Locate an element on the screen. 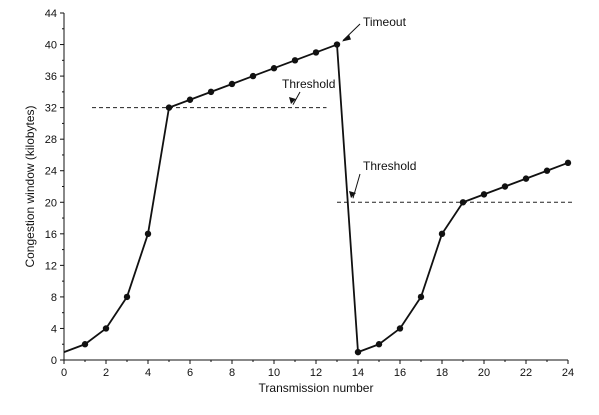 The width and height of the screenshot is (599, 415). x-tick-label: 16 is located at coordinates (400, 373).